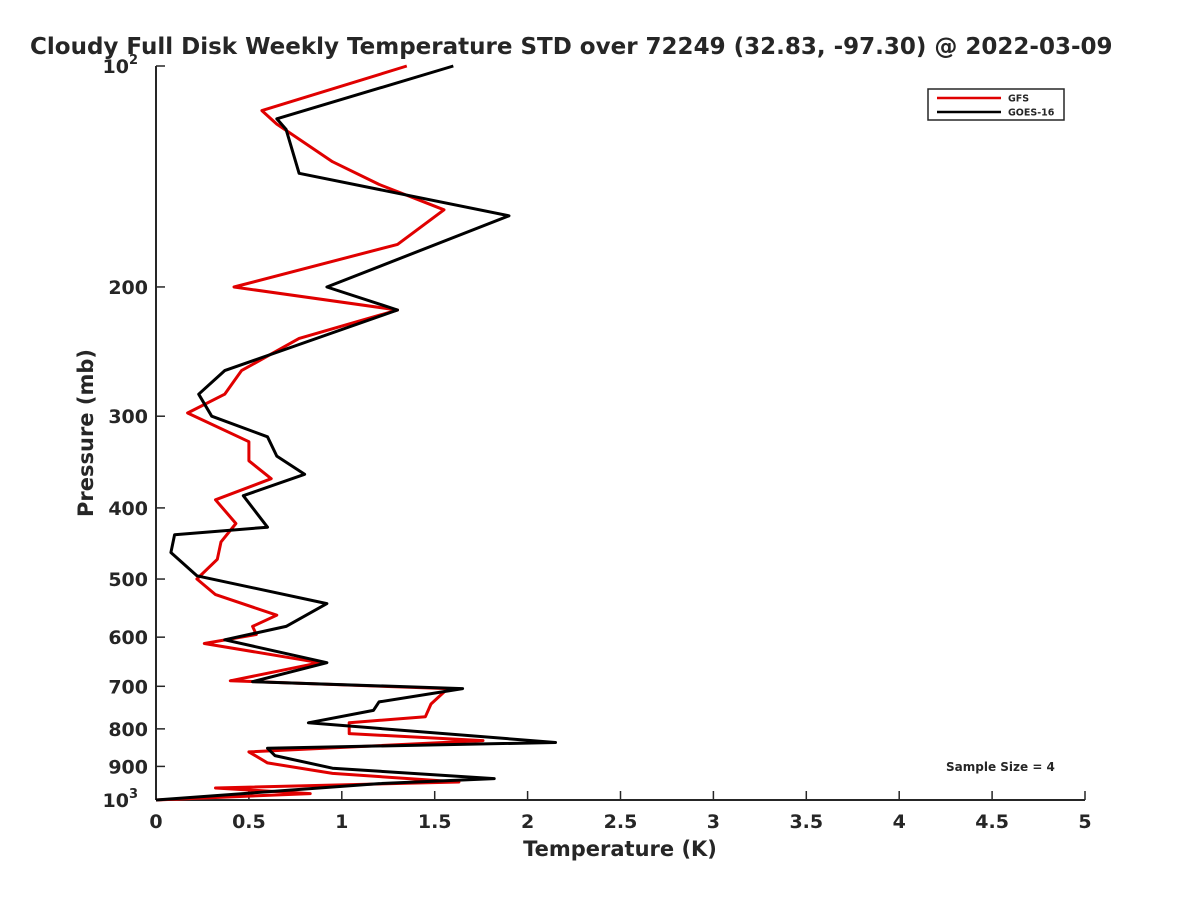 The width and height of the screenshot is (1200, 900). I want to click on x-tick-label: 4, so click(899, 822).